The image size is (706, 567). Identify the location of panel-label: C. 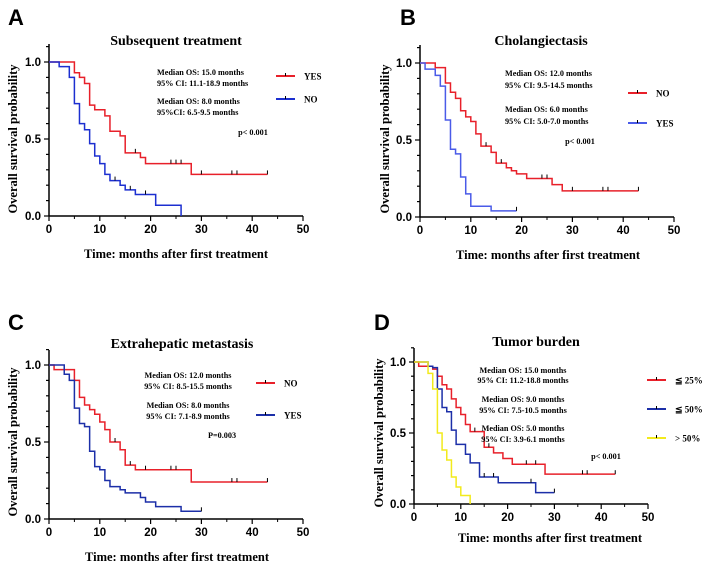
(16, 322).